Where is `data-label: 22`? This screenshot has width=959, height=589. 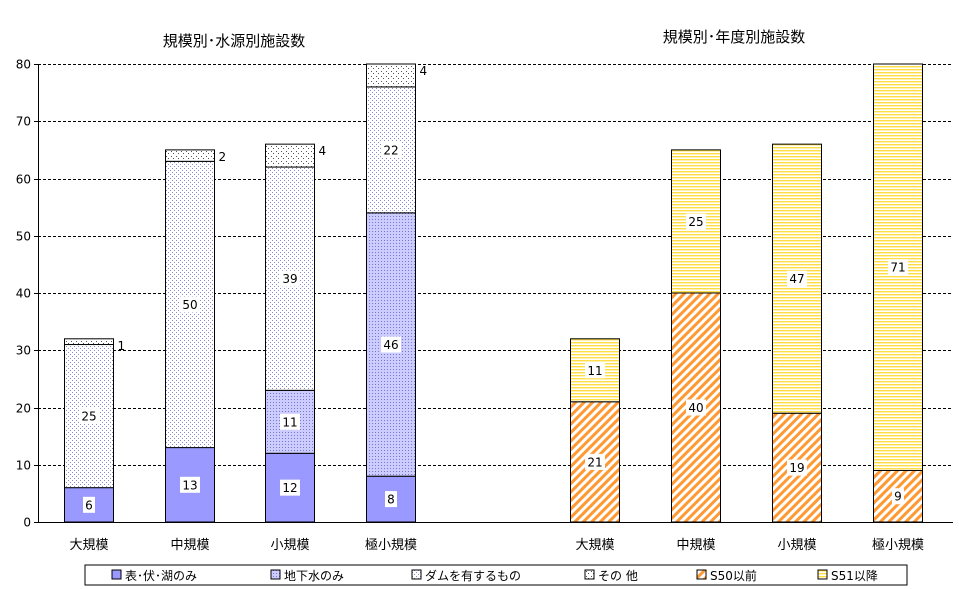
data-label: 22 is located at coordinates (390, 150).